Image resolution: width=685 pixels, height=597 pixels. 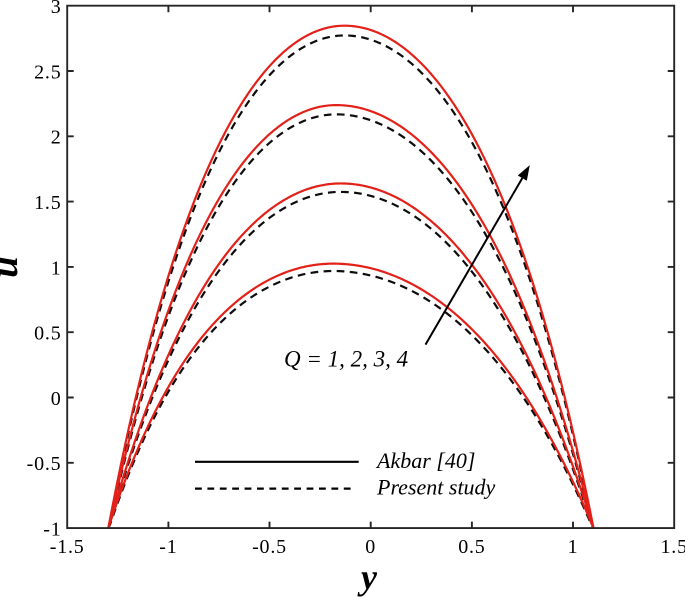 I want to click on svg-text: 2.5, so click(x=47, y=72).